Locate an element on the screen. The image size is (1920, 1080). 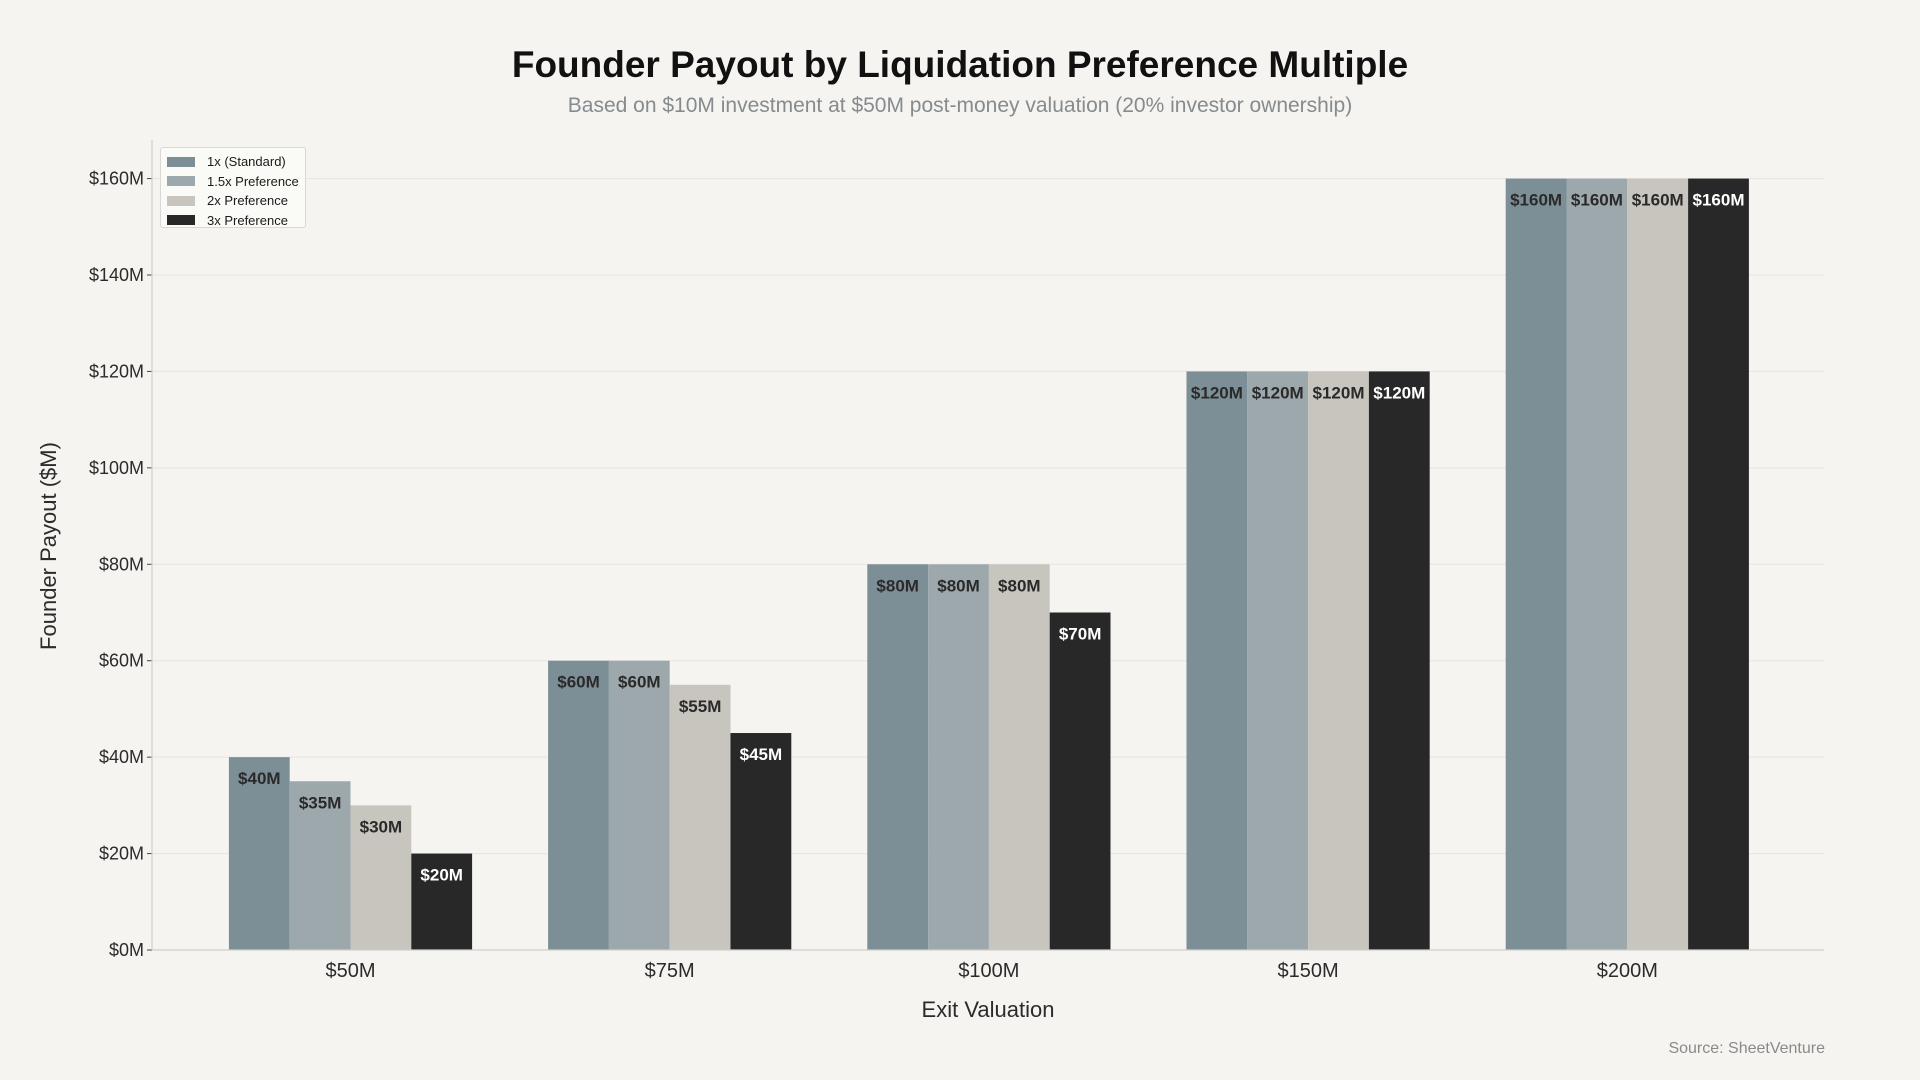
x-tick-label: $100M is located at coordinates (988, 971).